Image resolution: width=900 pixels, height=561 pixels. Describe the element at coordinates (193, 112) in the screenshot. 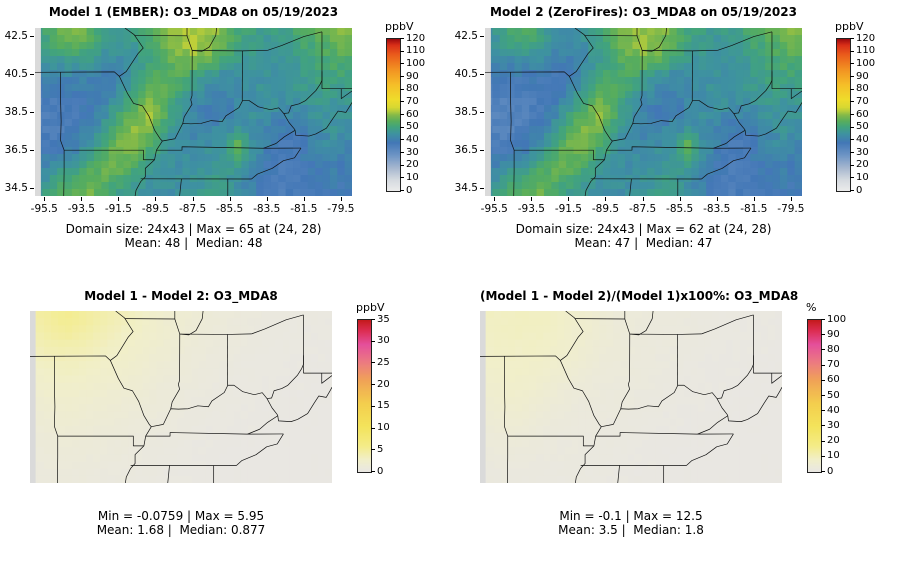

I see `heatmap-canvas-model1` at that location.